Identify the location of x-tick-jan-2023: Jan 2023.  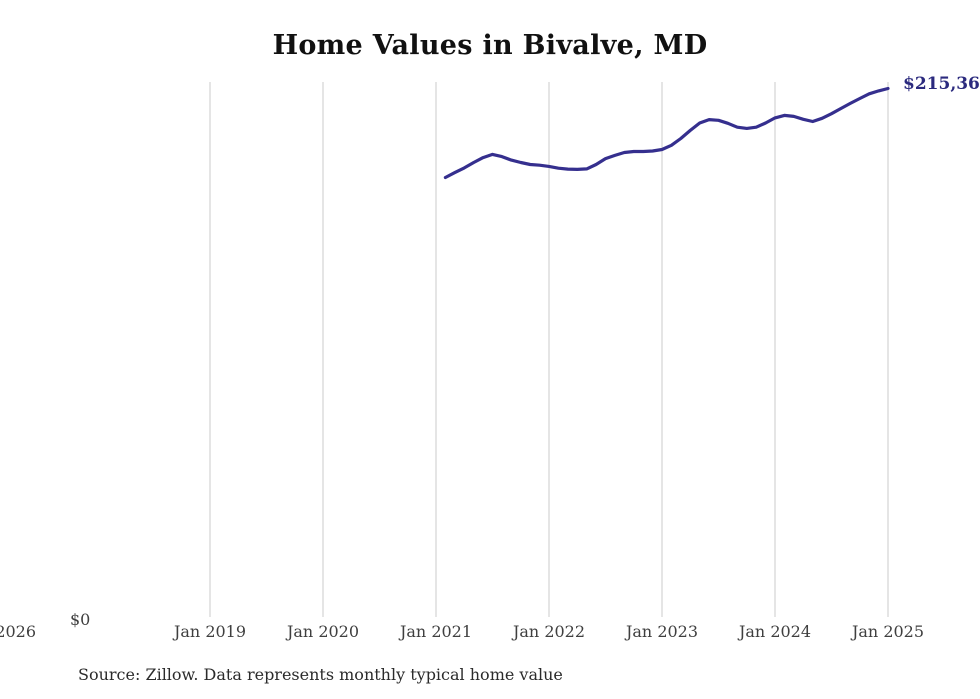
(662, 631).